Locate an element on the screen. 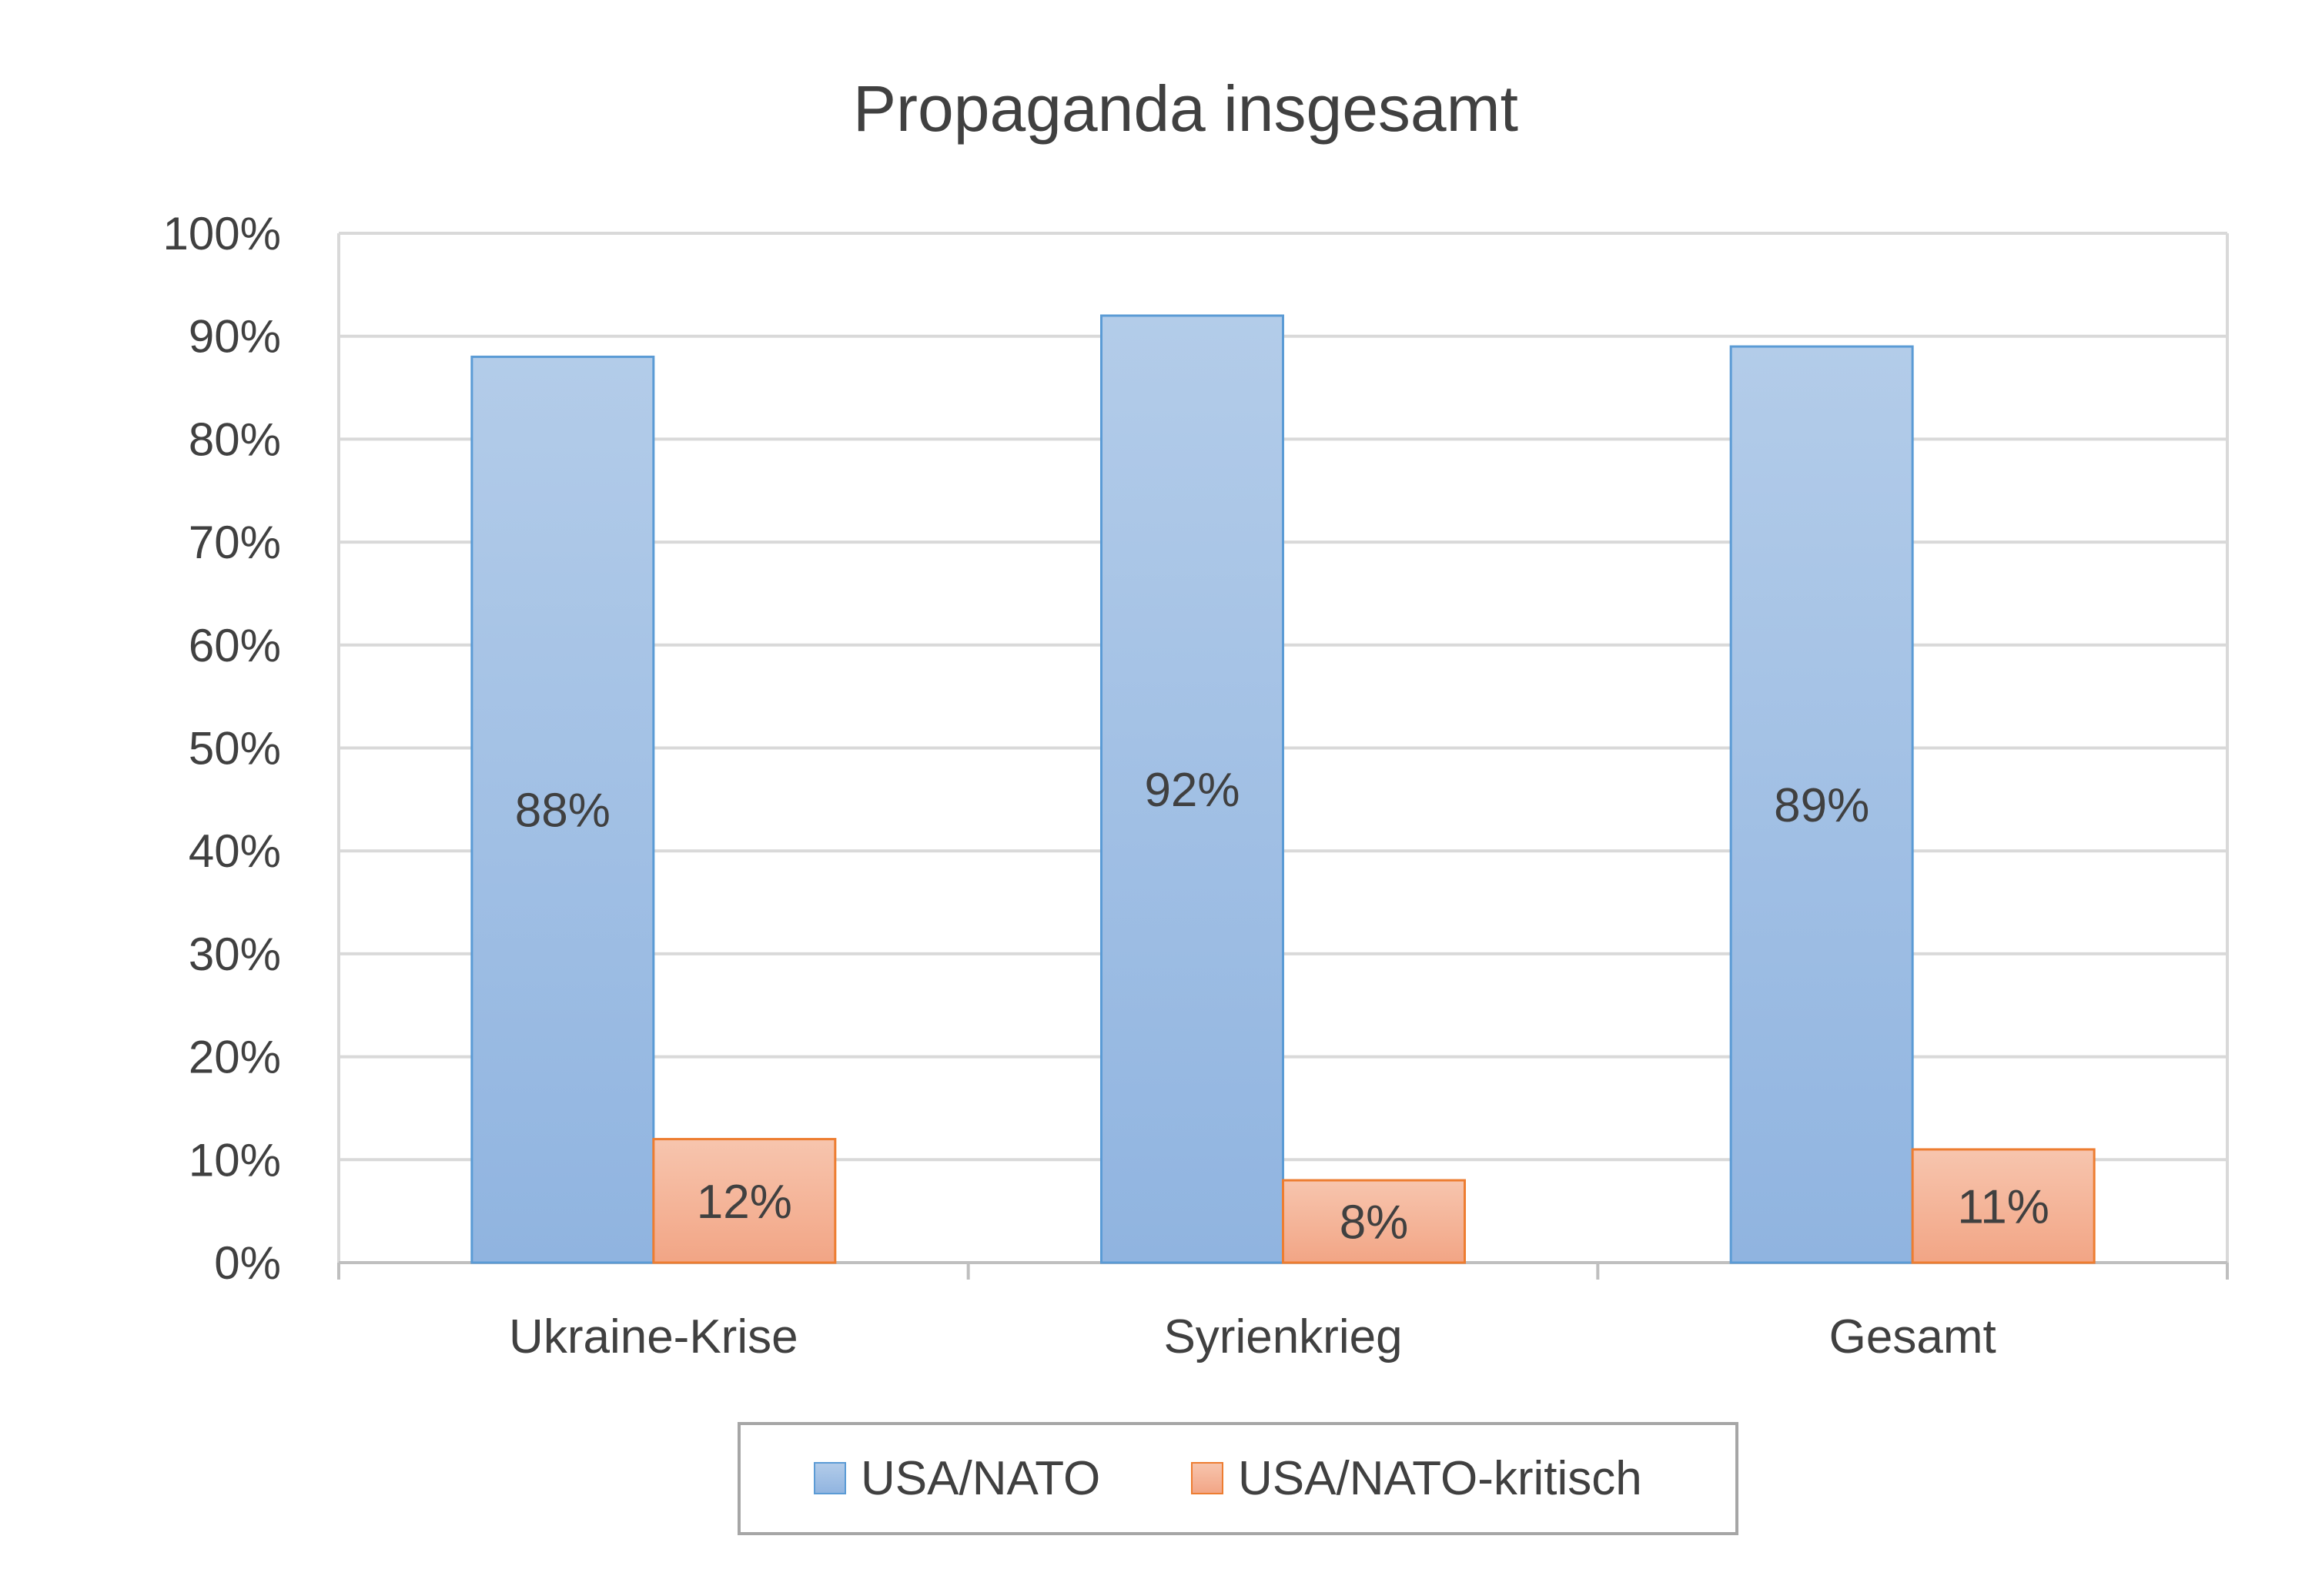 This screenshot has width=2322, height=1596. data-label-usa-nato-kritisch-ukraine-krise: 12% is located at coordinates (744, 1202).